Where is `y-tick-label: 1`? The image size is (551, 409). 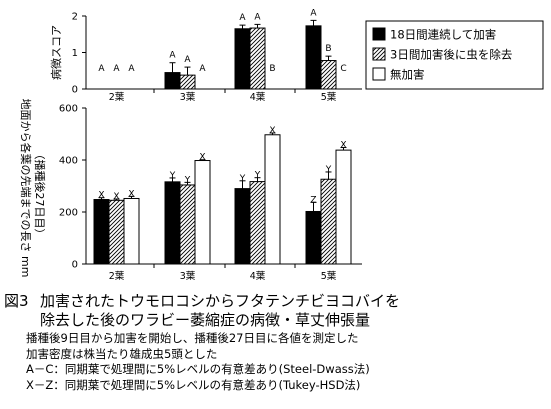 y-tick-label: 1 is located at coordinates (75, 53).